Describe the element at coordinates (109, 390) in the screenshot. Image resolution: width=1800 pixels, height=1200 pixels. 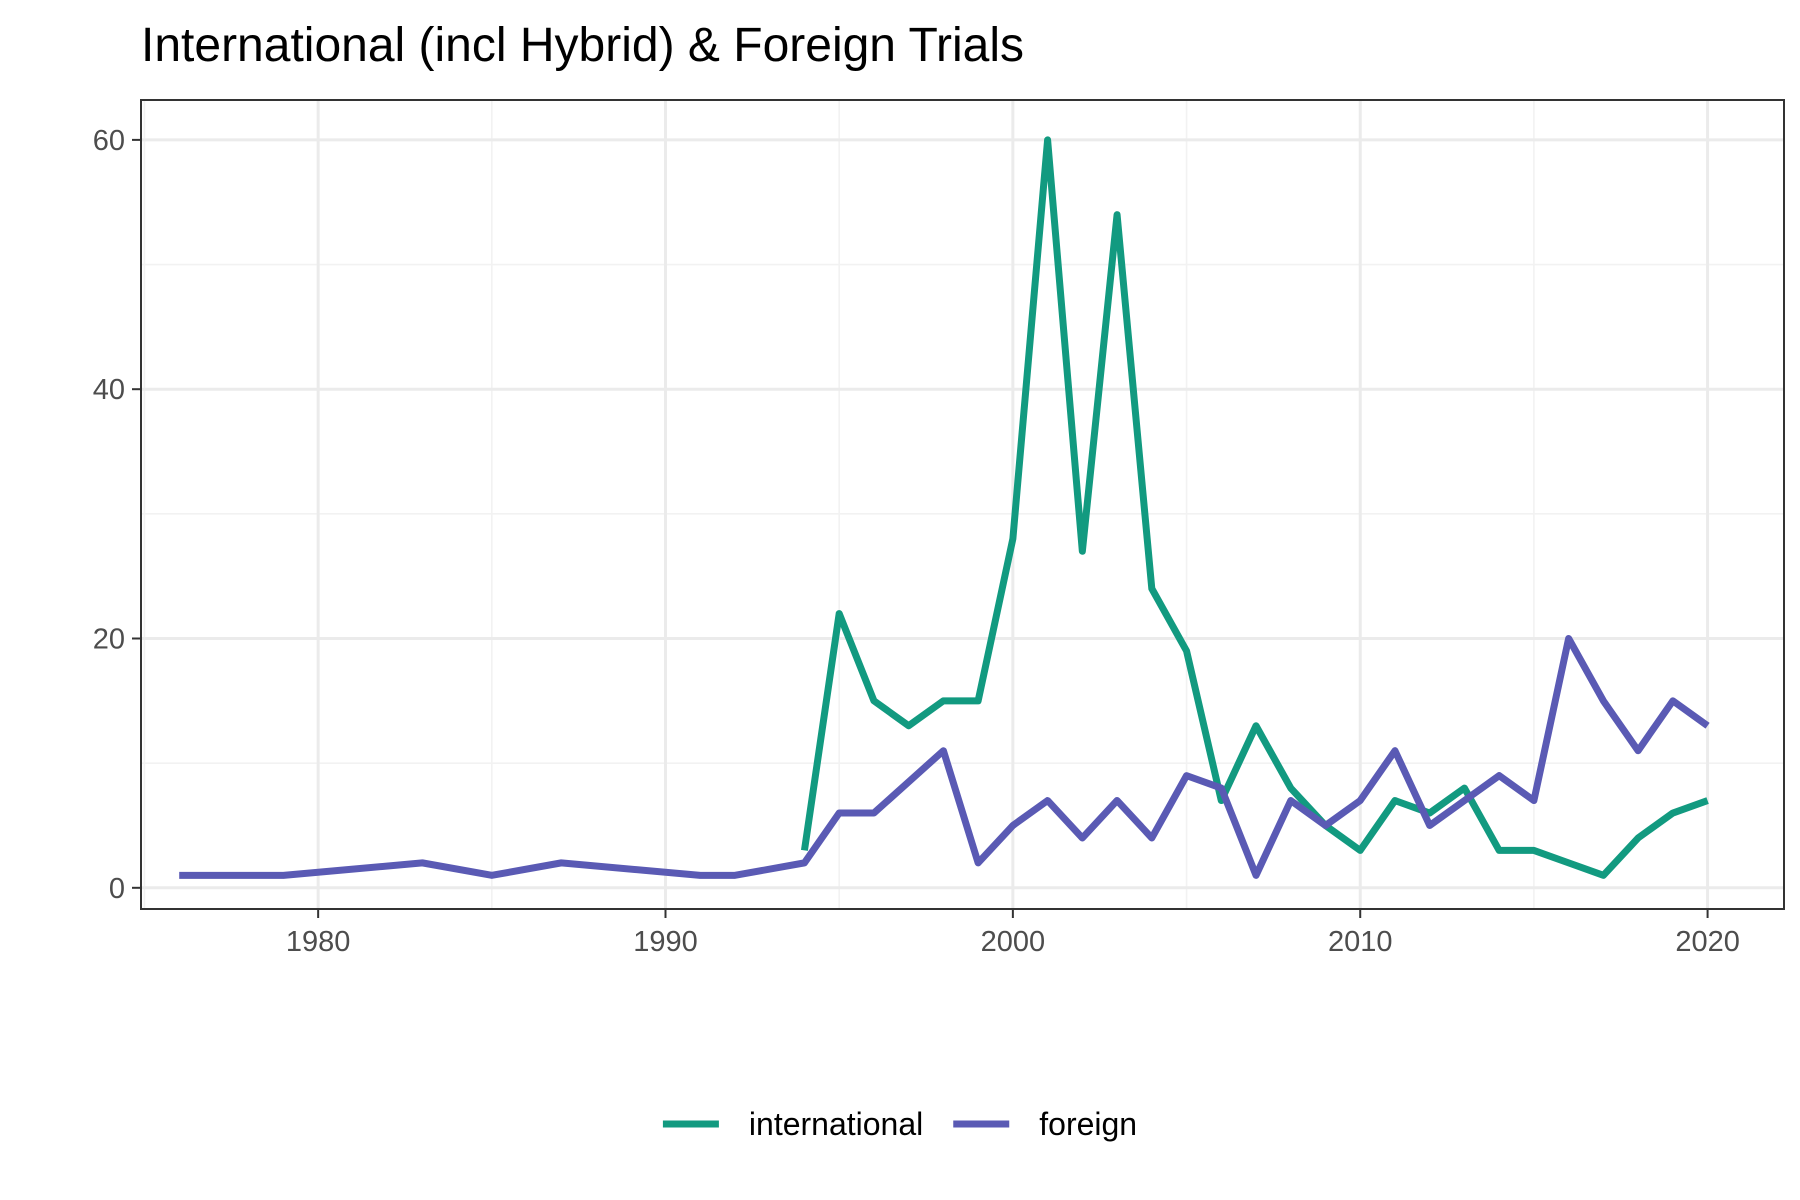
I see `y-tick-label: 40` at that location.